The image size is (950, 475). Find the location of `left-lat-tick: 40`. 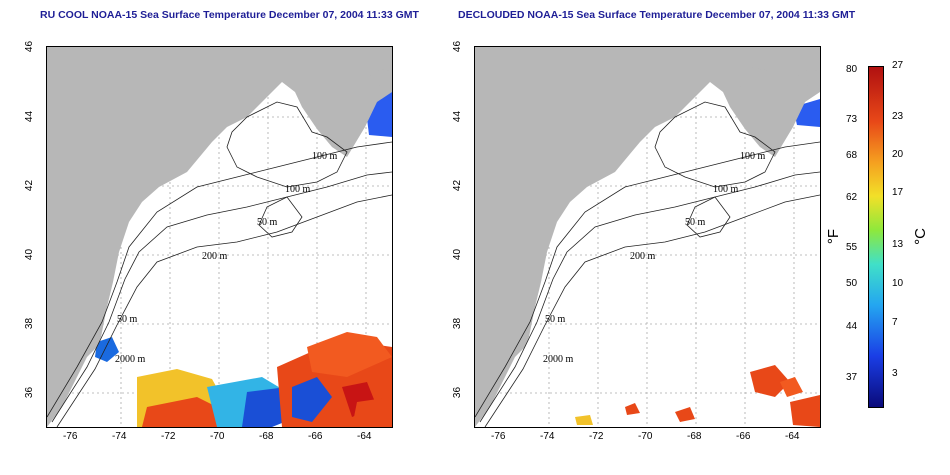

left-lat-tick: 40 is located at coordinates (30, 254).